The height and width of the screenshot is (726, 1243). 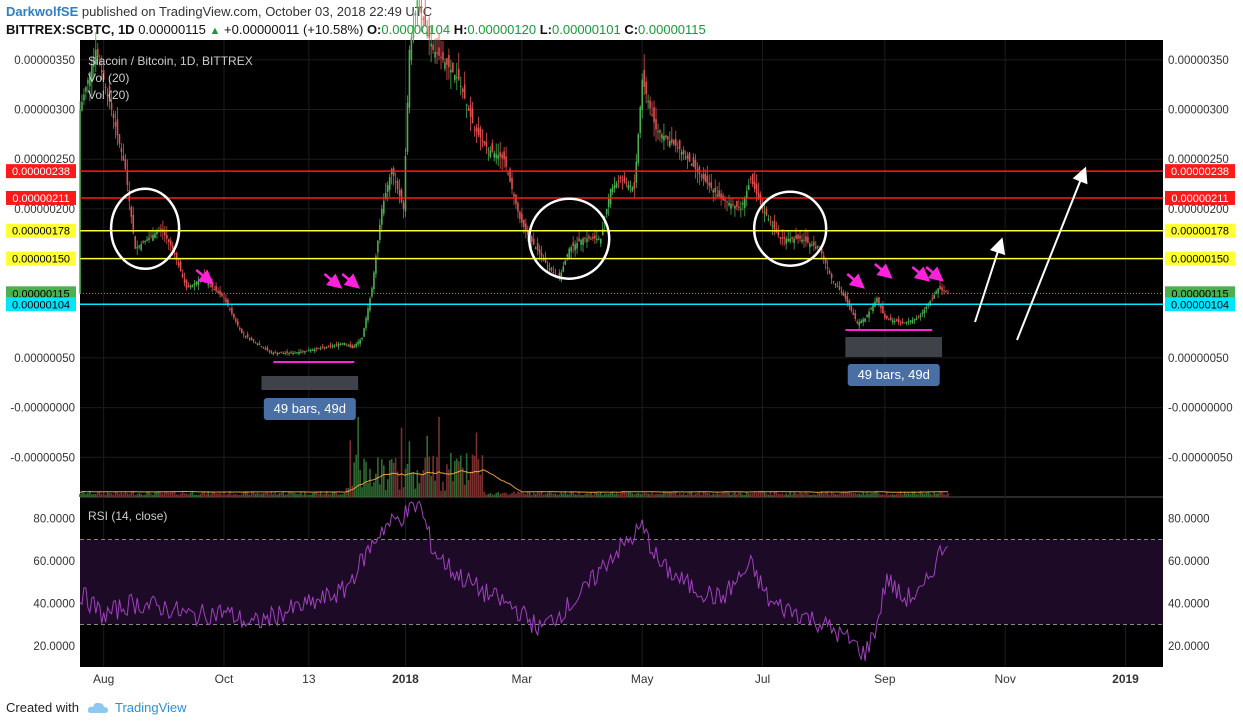 I want to click on rsi-tick-label: 80.0000, so click(x=1189, y=519).